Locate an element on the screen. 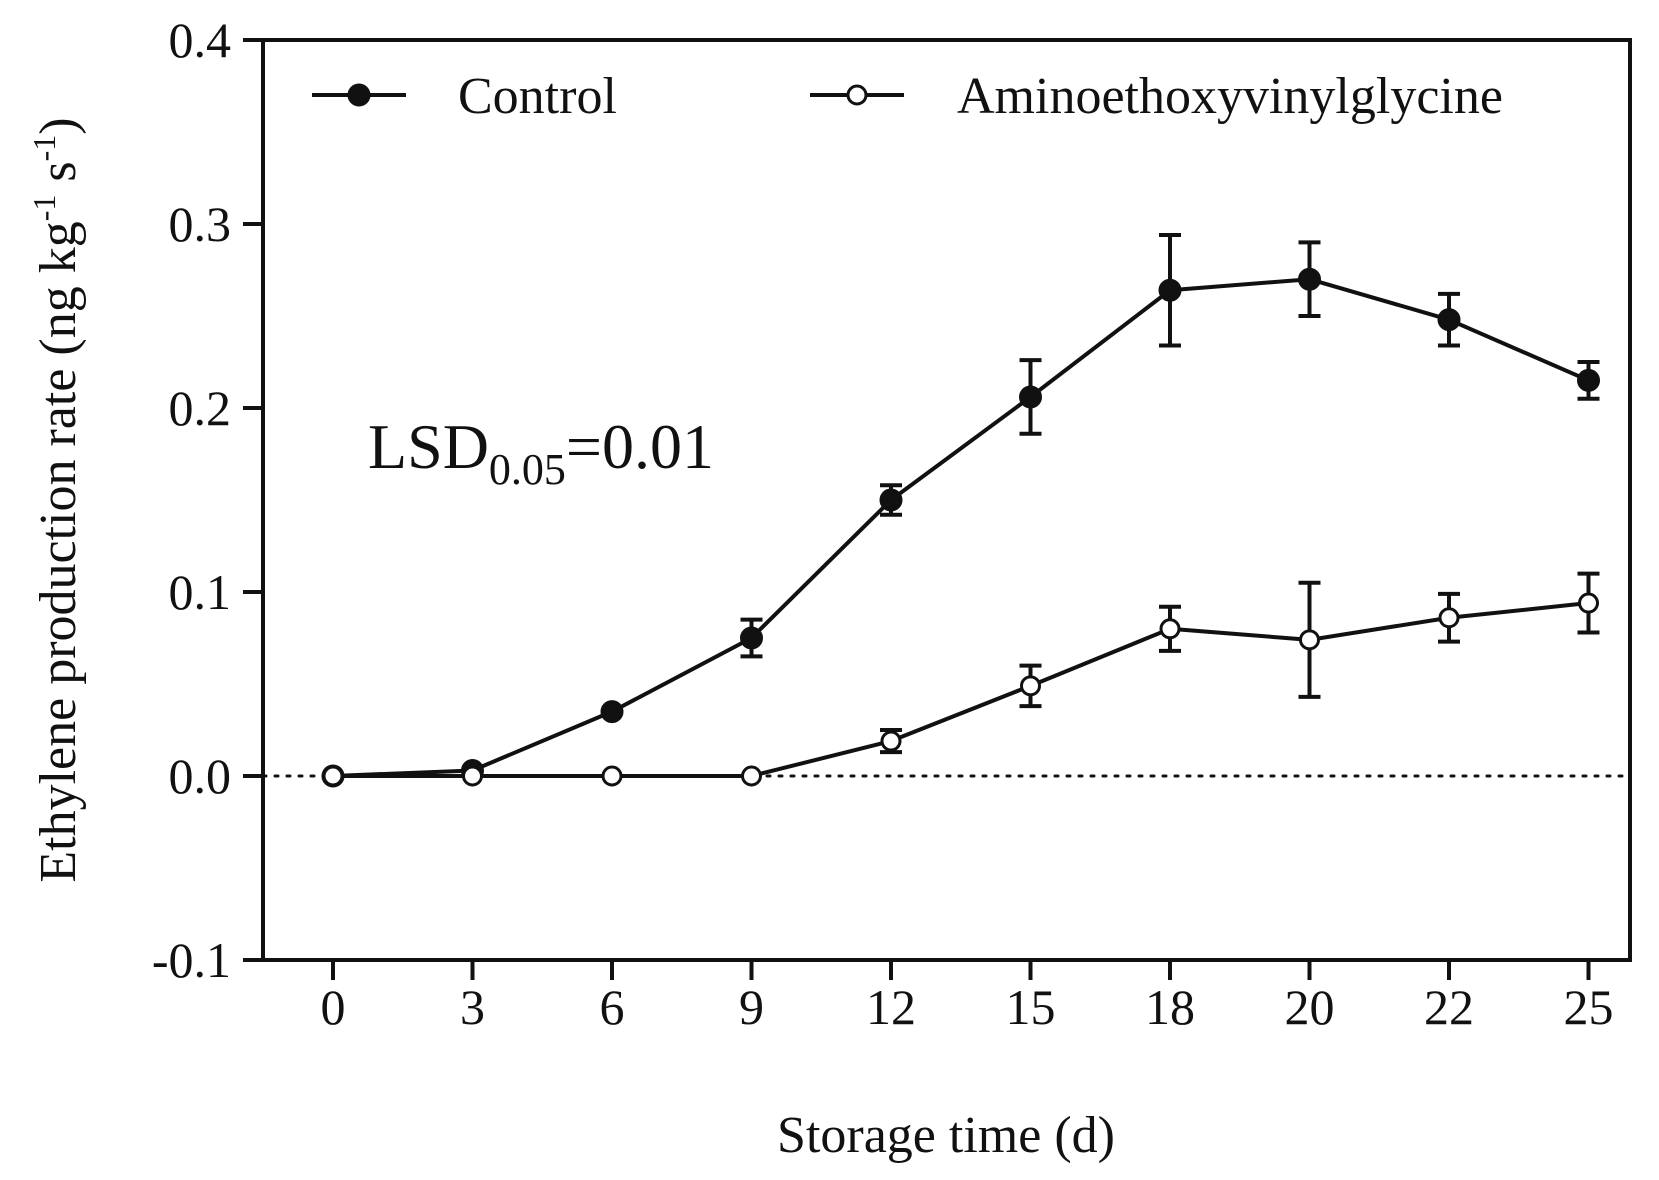  x-tick-label: 9 is located at coordinates (751, 1007).